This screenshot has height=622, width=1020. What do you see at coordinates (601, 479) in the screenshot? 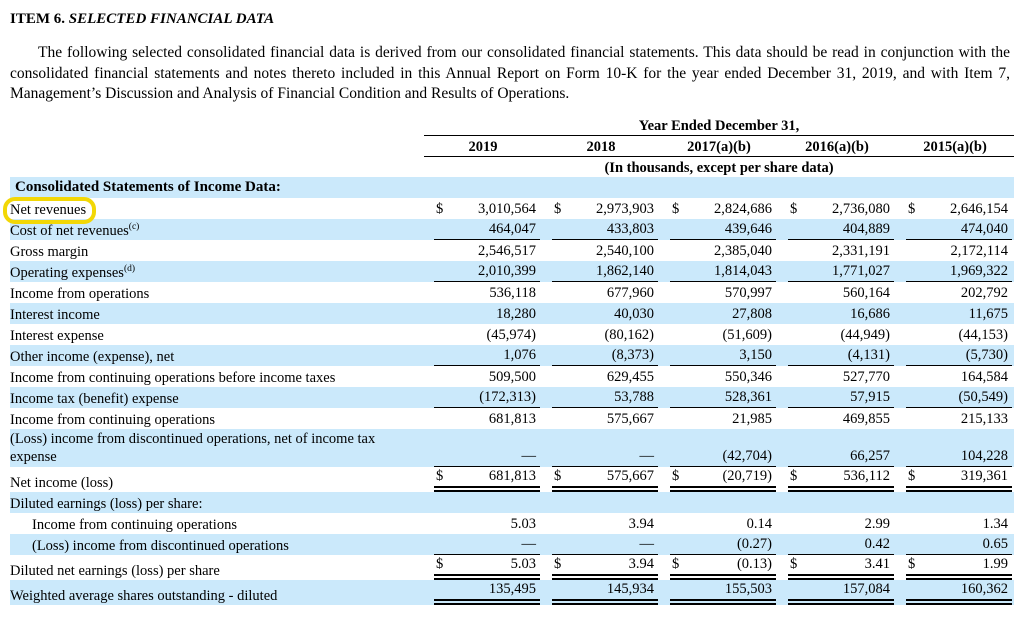
I see `row-value-cell: $575,667` at bounding box center [601, 479].